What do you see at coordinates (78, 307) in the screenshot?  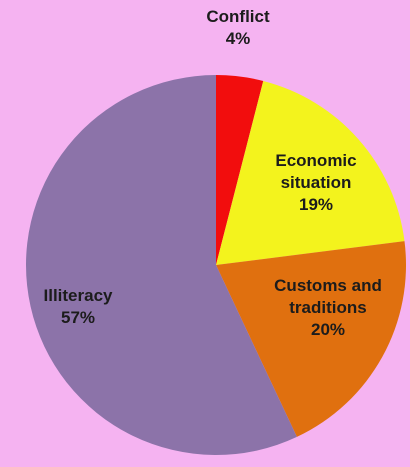 I see `slice-label: Illiteracy 57%` at bounding box center [78, 307].